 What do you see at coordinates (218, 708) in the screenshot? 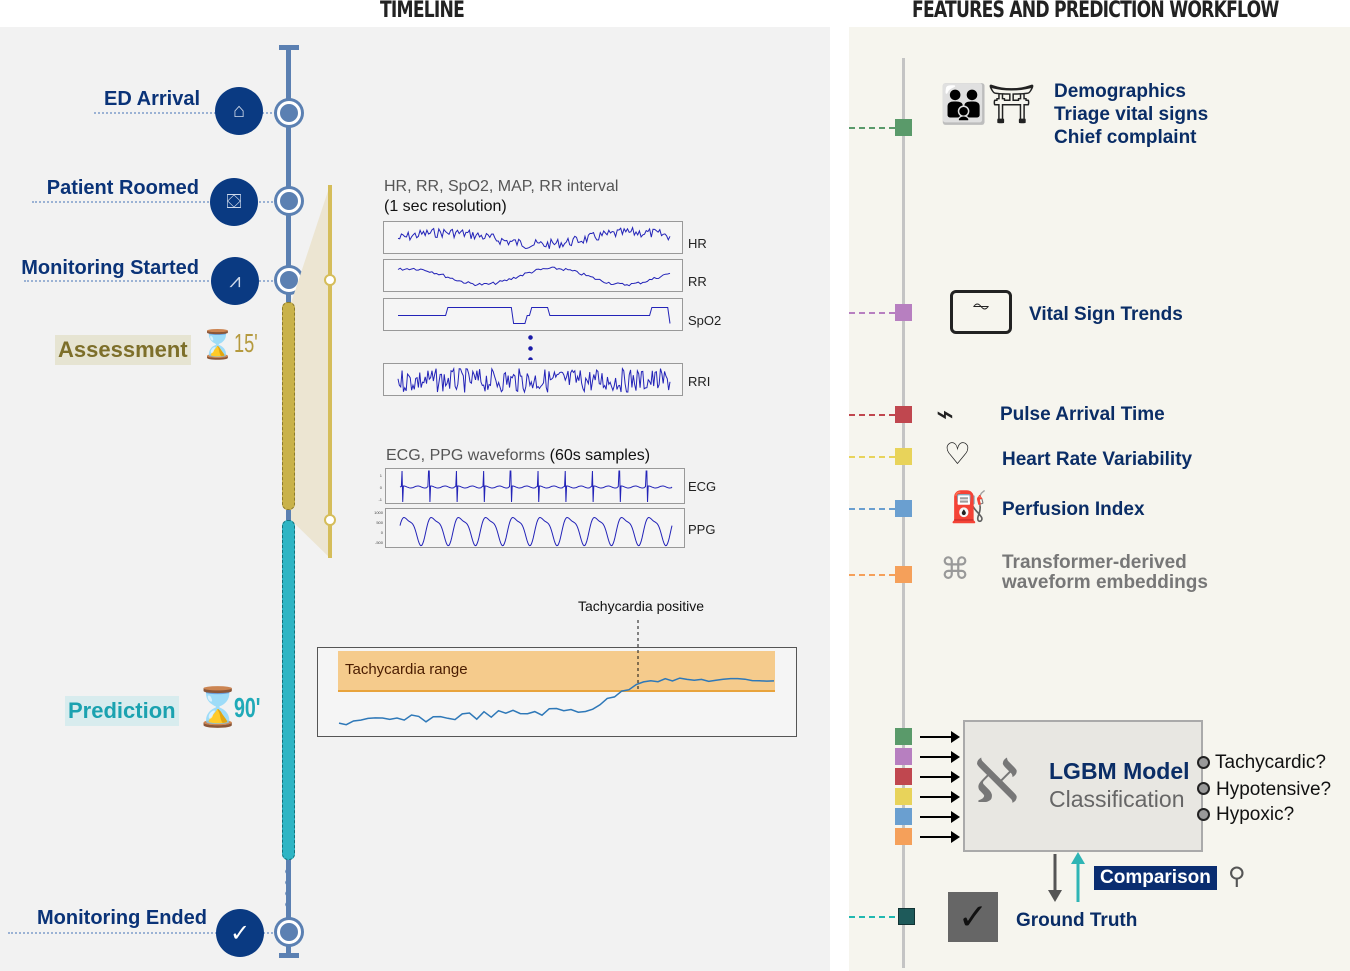
I see `hourglass-icon: ⌛` at bounding box center [218, 708].